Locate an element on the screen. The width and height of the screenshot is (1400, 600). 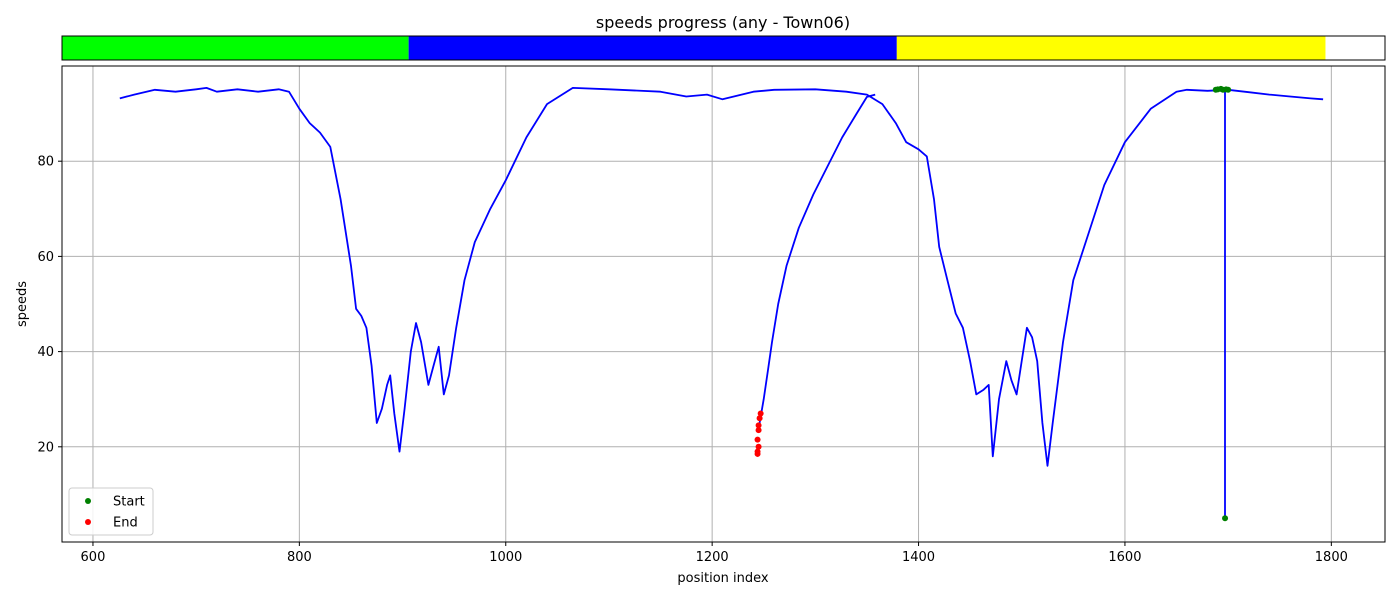
y-tick-label: 60 is located at coordinates (45, 257).